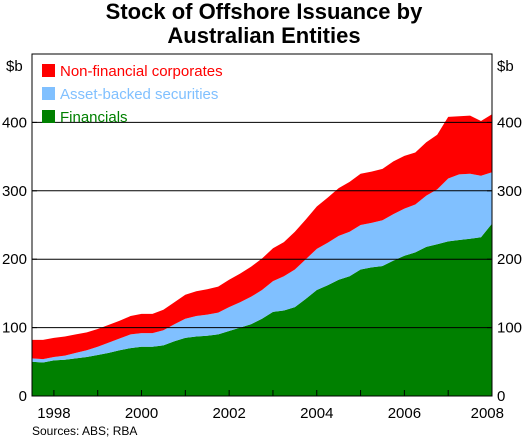  Describe the element at coordinates (48, 116) in the screenshot. I see `legend-swatch-financials` at that location.